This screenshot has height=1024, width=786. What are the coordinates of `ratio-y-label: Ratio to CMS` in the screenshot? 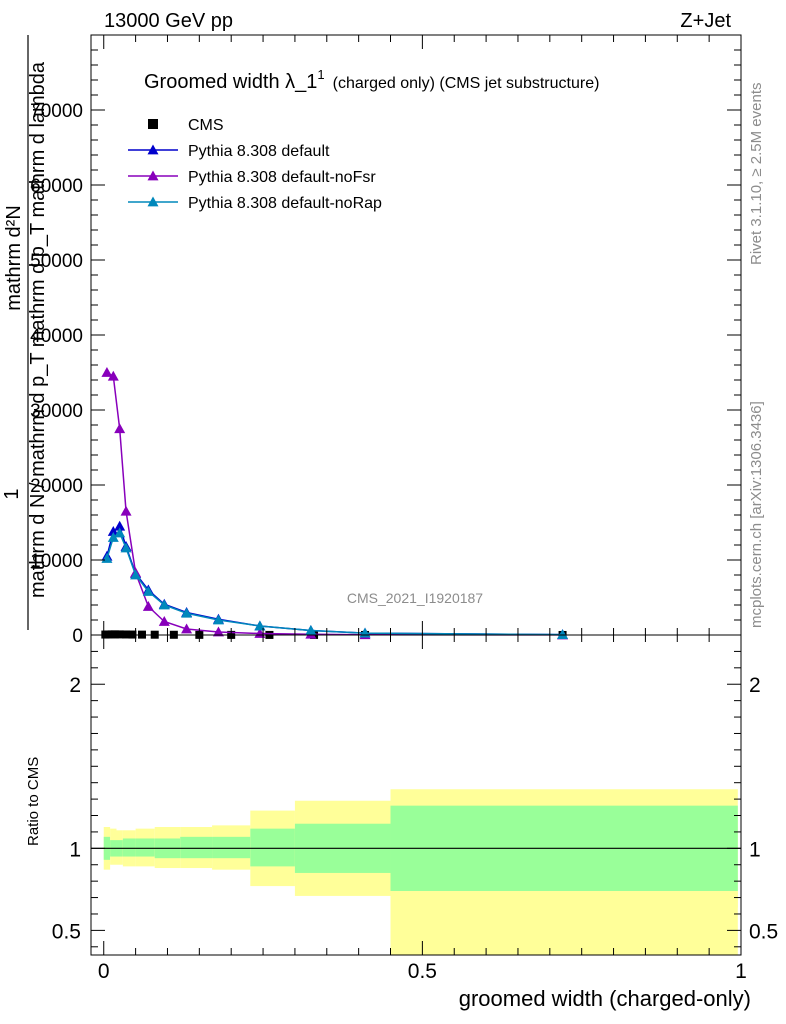 It's located at (33, 801).